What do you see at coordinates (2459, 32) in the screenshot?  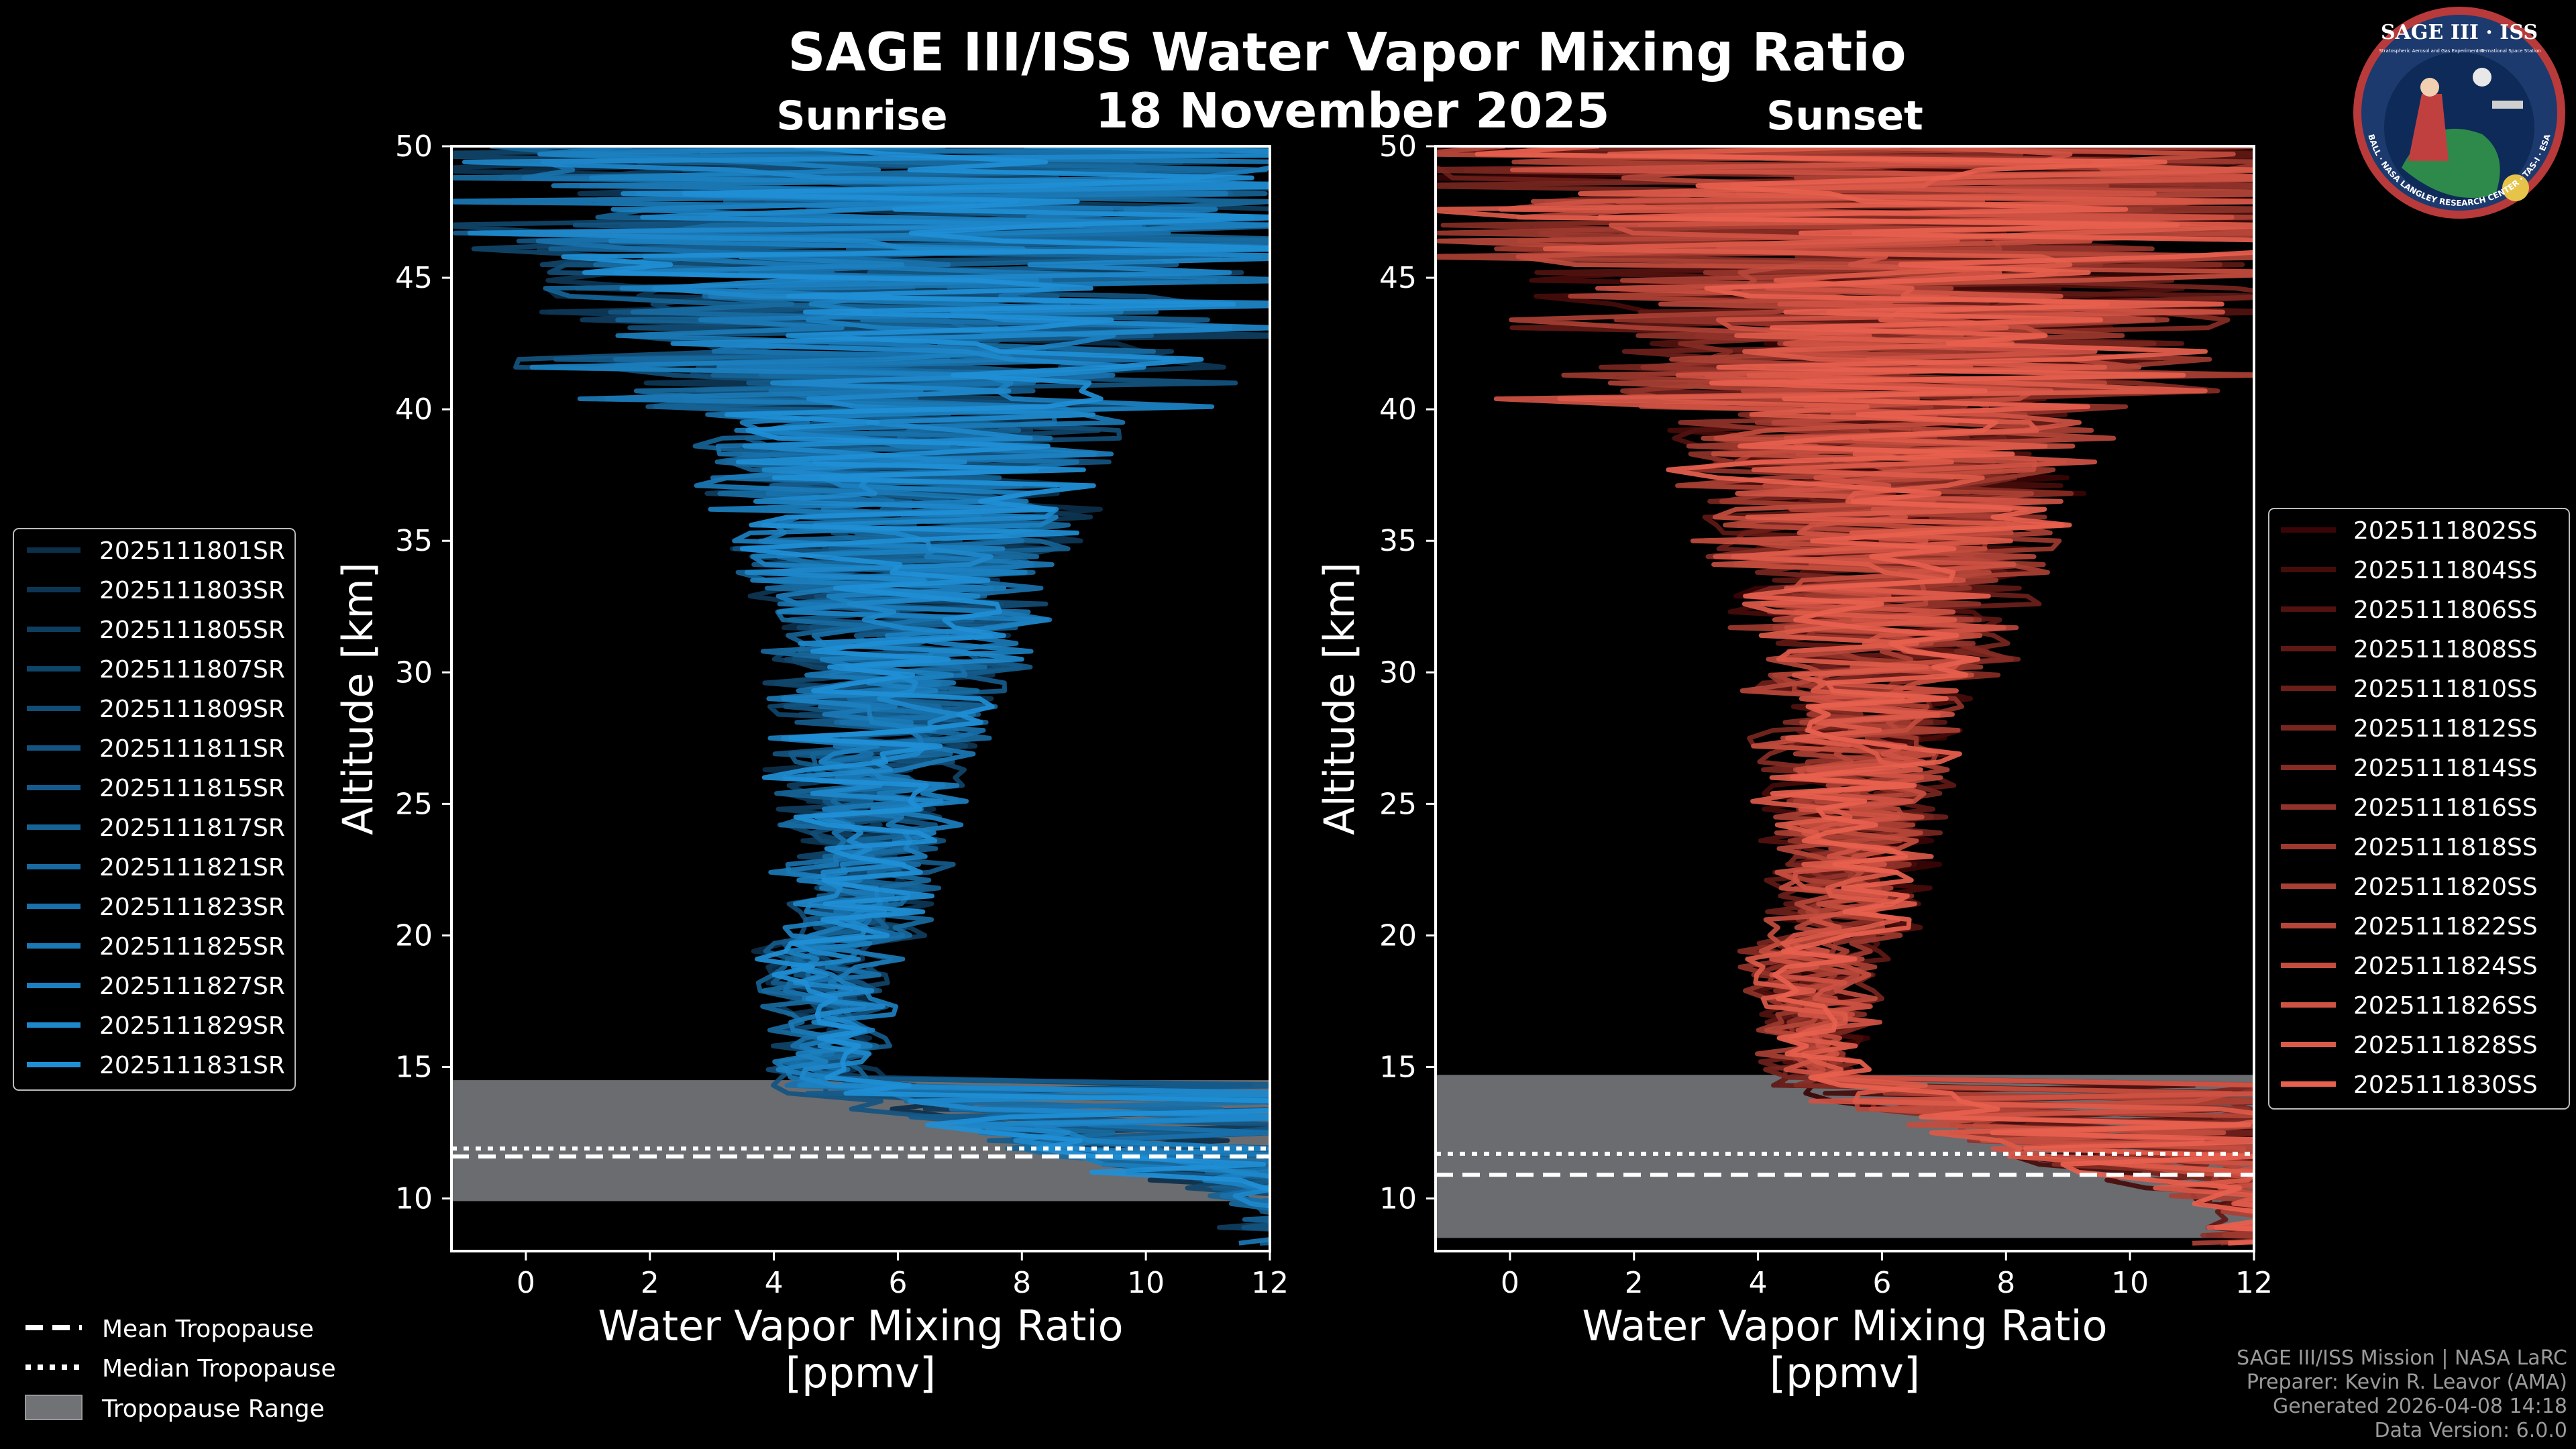 I see `logo-title: SAGE III · ISS` at bounding box center [2459, 32].